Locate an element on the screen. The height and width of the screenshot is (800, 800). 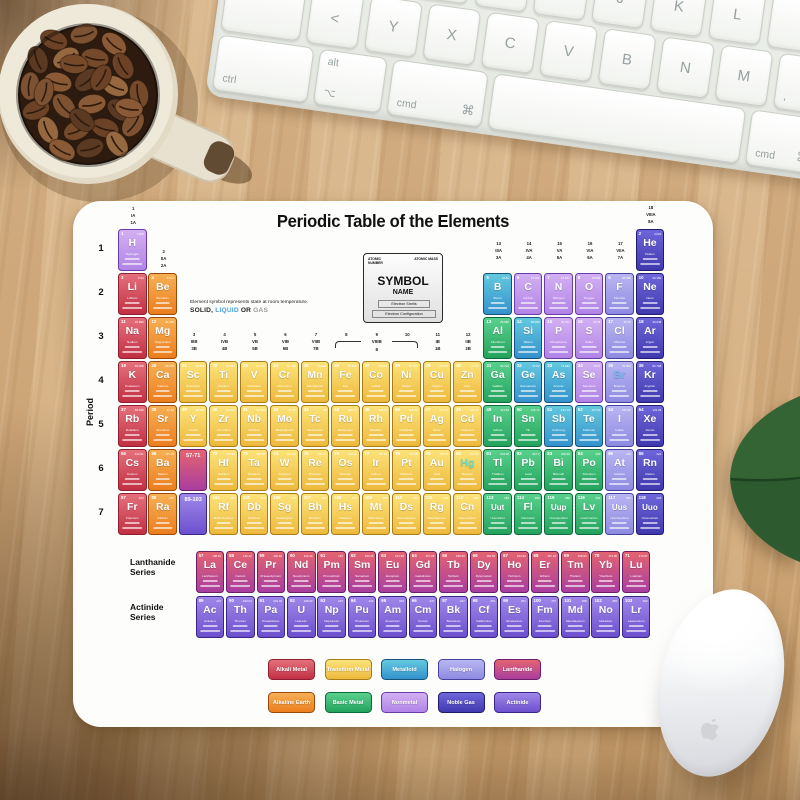
element-No: 102 259 No Nobelium is located at coordinates (606, 617).